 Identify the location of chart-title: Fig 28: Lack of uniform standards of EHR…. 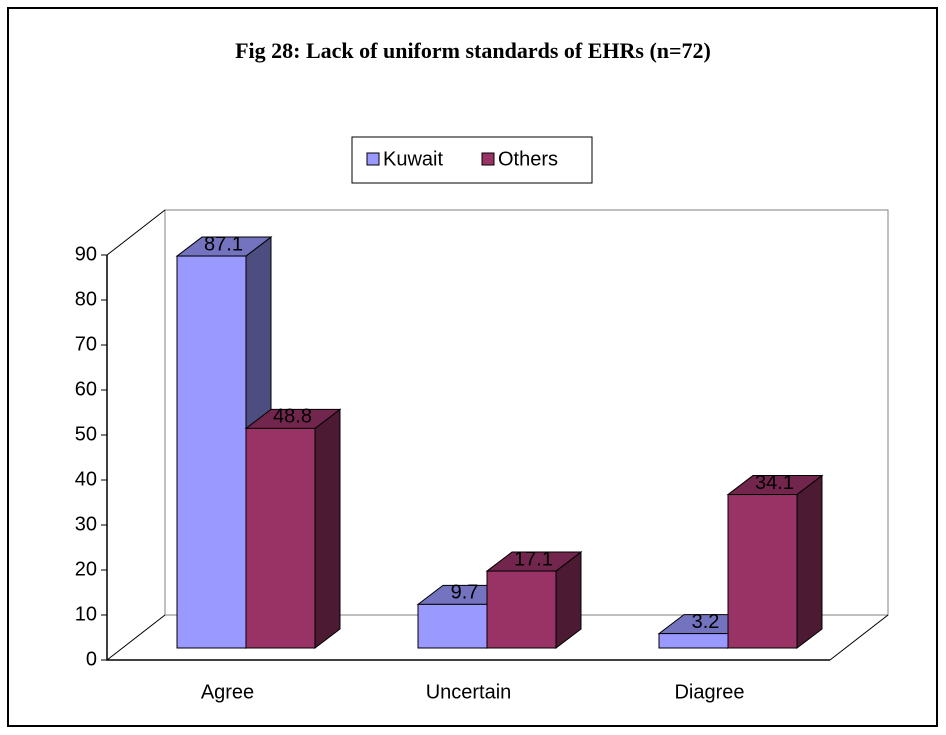
(473, 50).